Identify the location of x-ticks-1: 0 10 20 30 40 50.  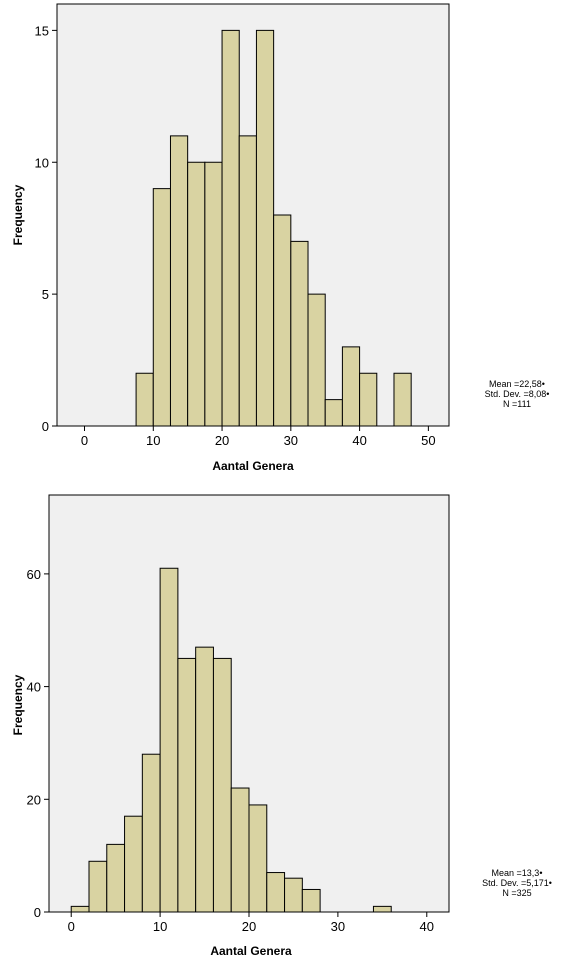
(258, 437).